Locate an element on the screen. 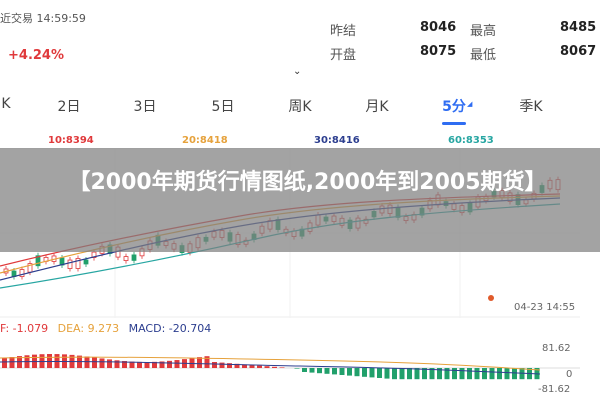 The height and width of the screenshot is (400, 600). macd-dif: F: -1.079 is located at coordinates (24, 328).